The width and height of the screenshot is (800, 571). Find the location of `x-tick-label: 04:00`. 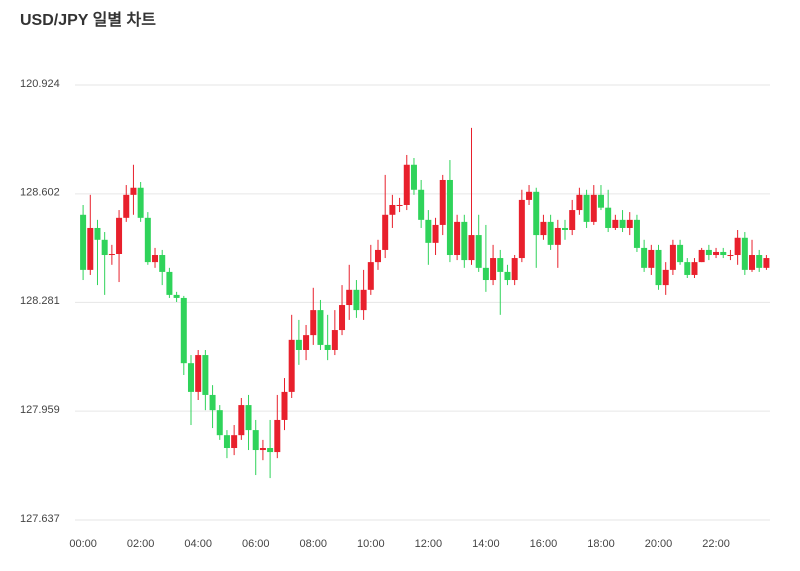

x-tick-label: 04:00 is located at coordinates (198, 544).